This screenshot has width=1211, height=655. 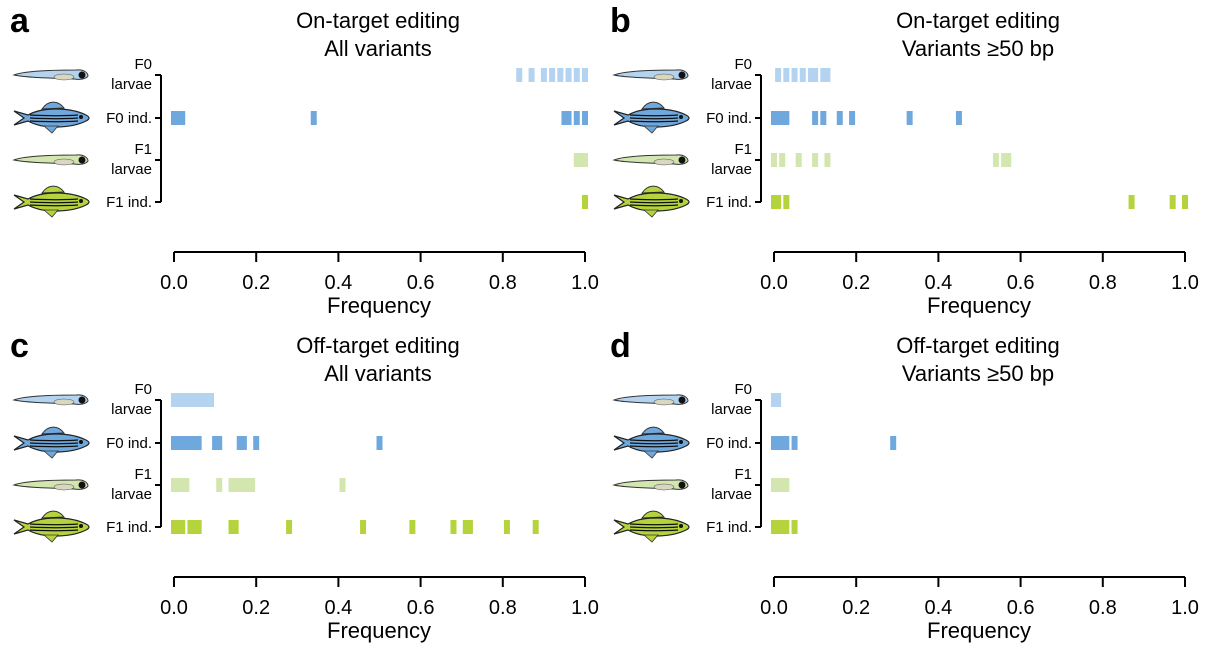 I want to click on chart-title: On-target editing, so click(x=978, y=20).